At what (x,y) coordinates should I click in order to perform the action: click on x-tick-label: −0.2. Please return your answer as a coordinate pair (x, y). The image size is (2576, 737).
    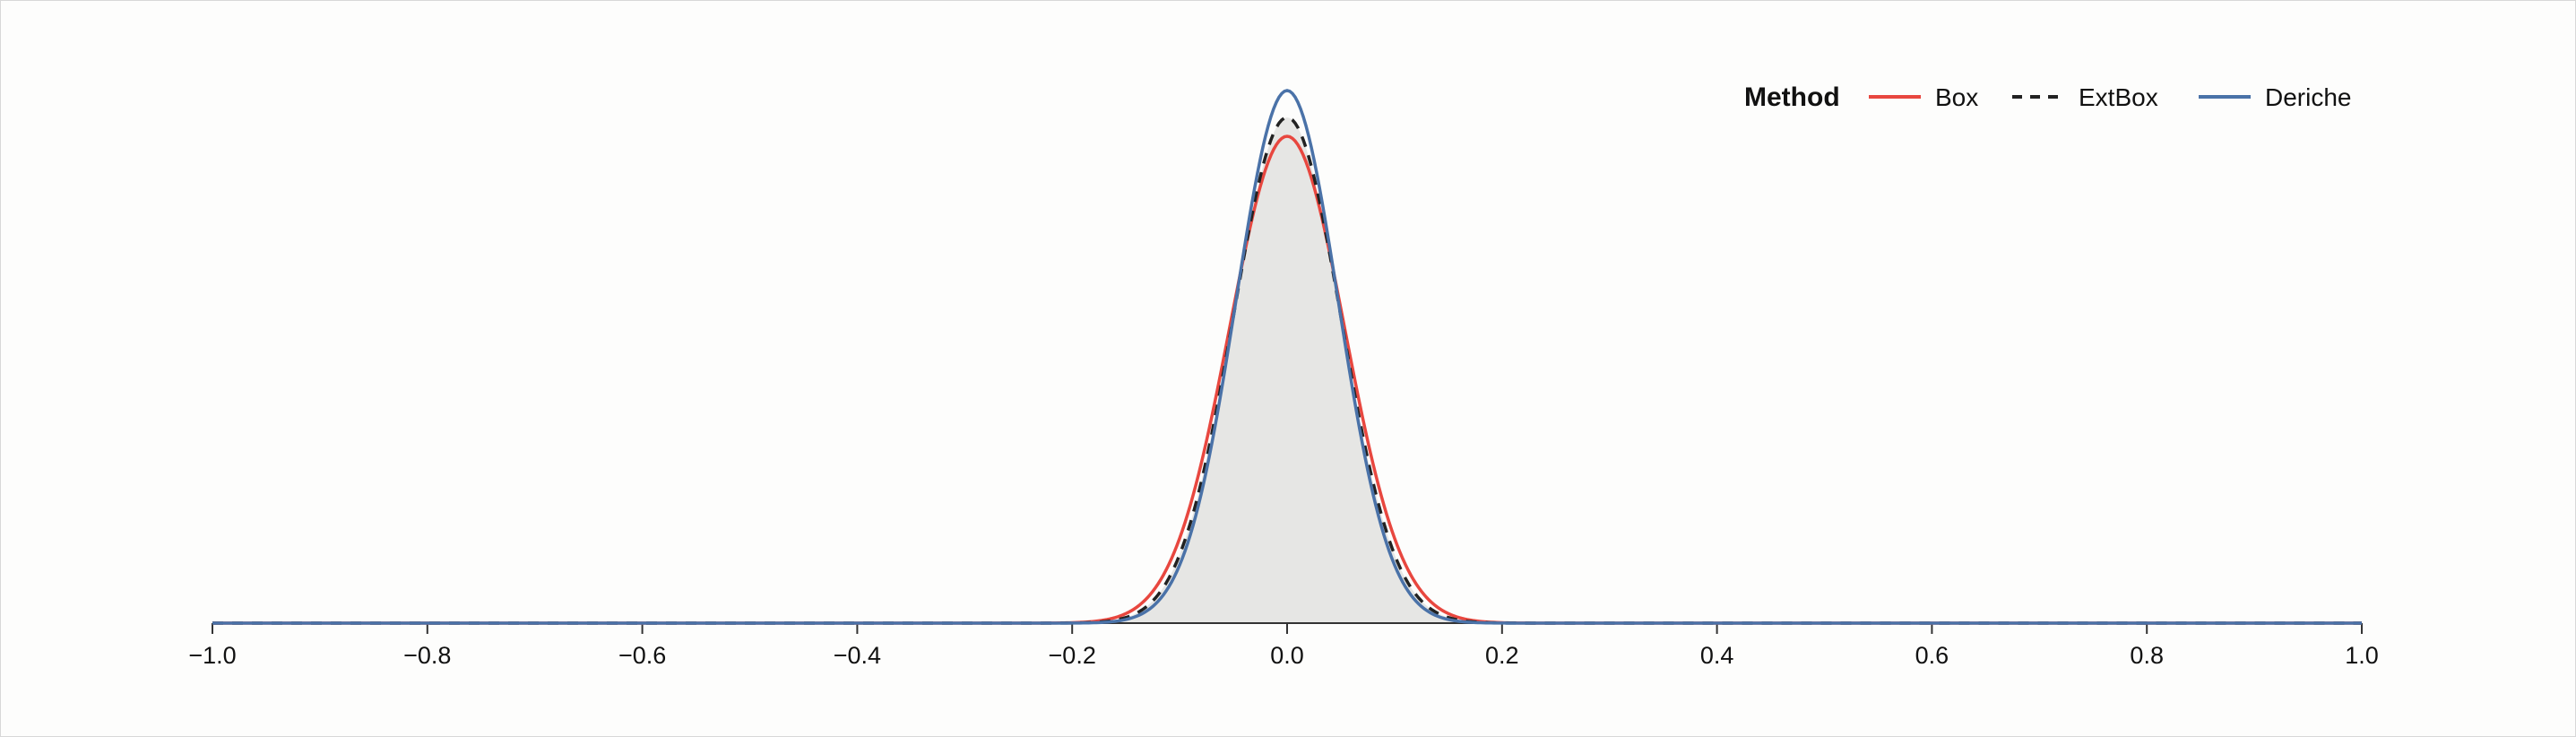
    Looking at the image, I should click on (1072, 655).